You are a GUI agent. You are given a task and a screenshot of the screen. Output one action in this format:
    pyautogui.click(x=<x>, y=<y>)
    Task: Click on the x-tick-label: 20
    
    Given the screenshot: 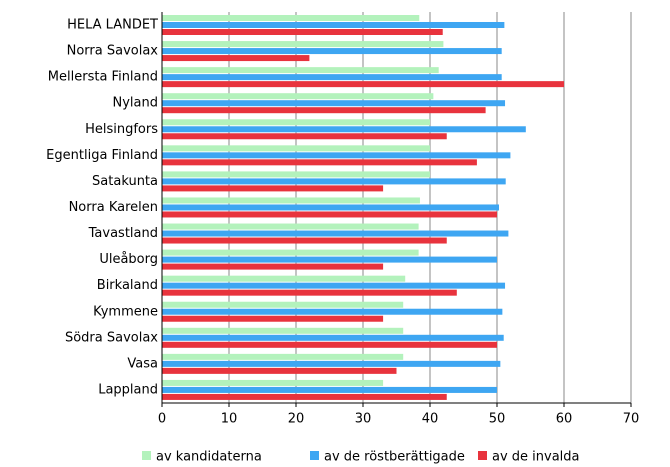 What is the action you would take?
    pyautogui.click(x=296, y=419)
    